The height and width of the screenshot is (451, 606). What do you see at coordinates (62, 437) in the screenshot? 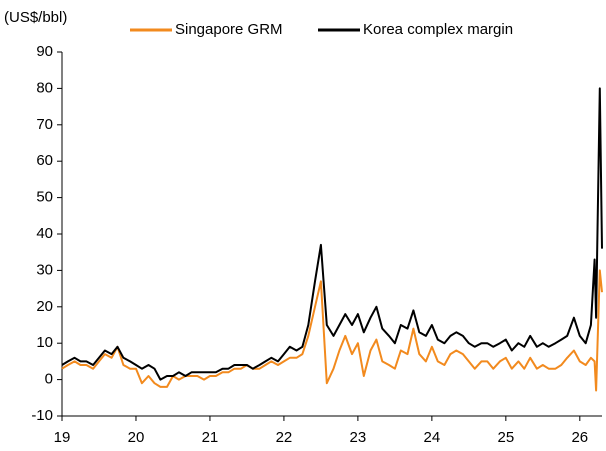
I see `x-tick-label: 19` at bounding box center [62, 437].